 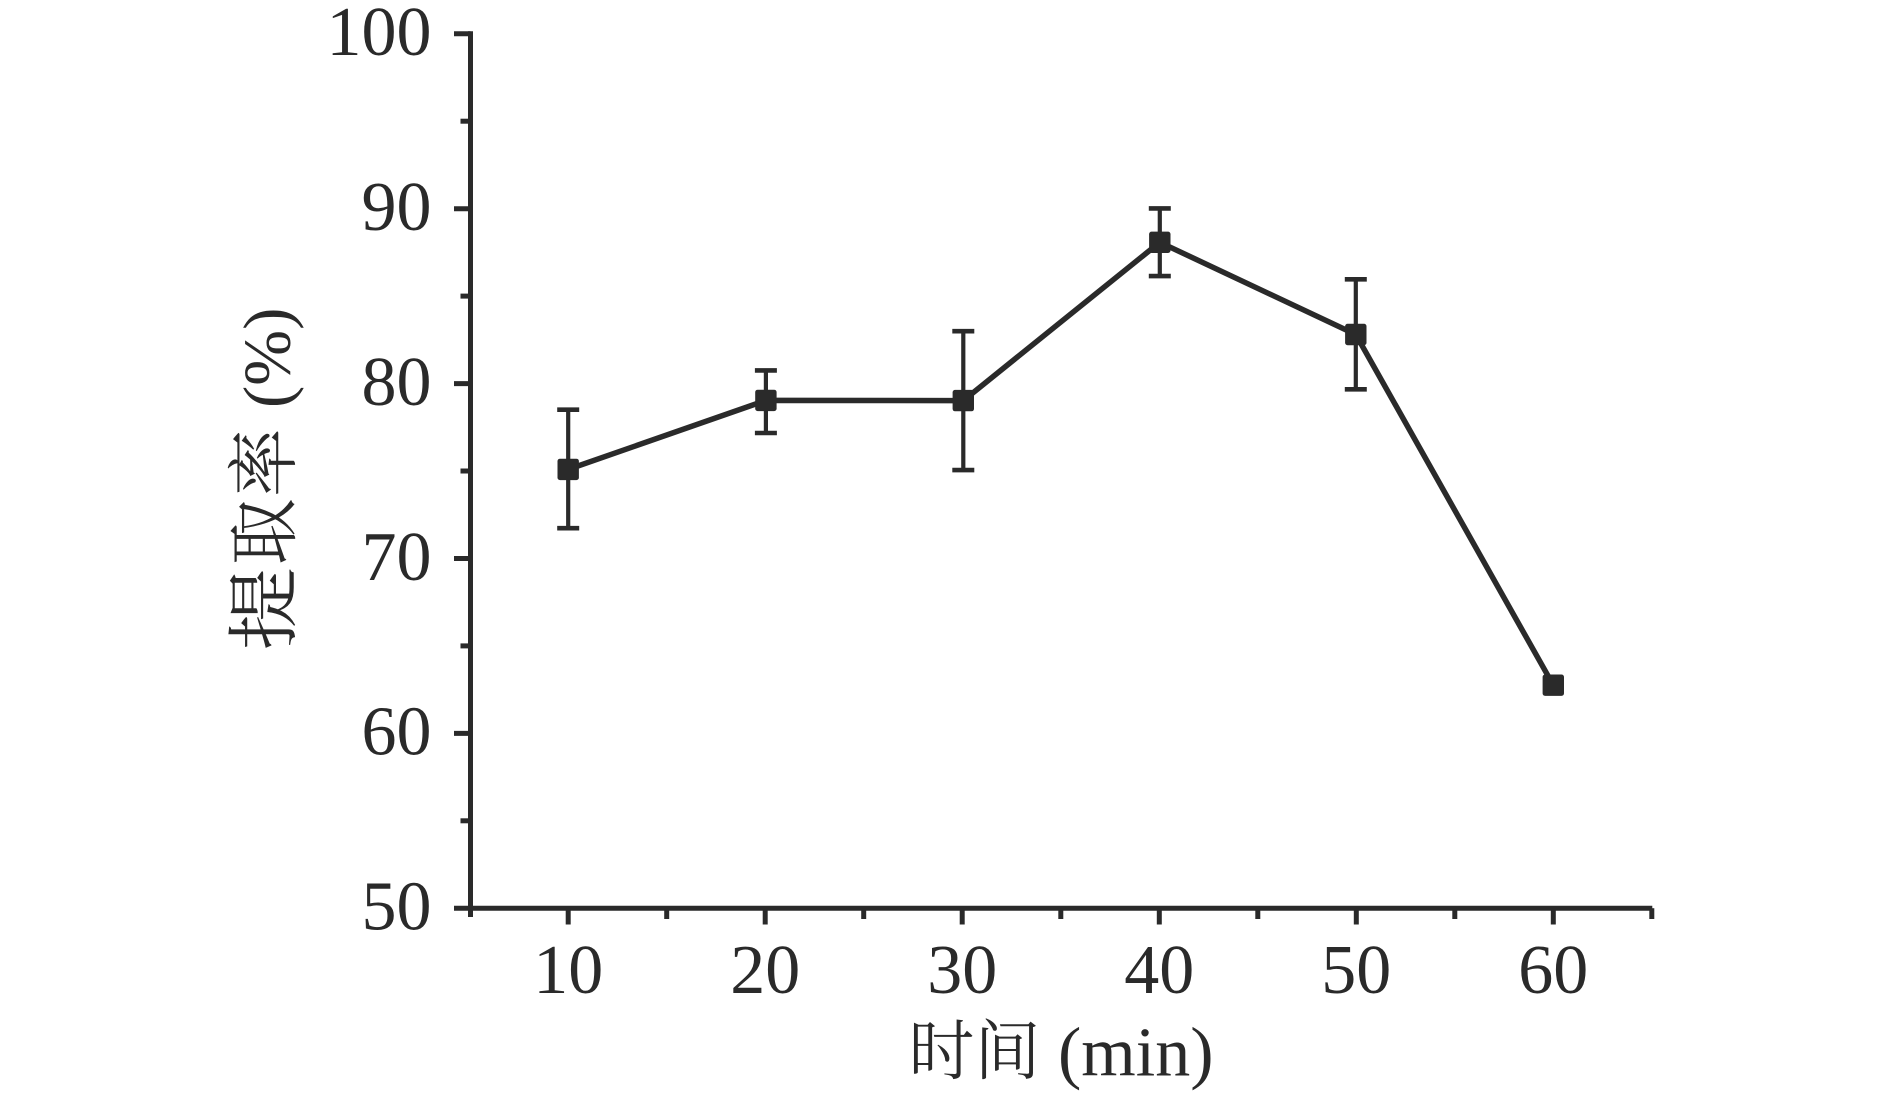 What do you see at coordinates (397, 207) in the screenshot?
I see `svg-text: 90` at bounding box center [397, 207].